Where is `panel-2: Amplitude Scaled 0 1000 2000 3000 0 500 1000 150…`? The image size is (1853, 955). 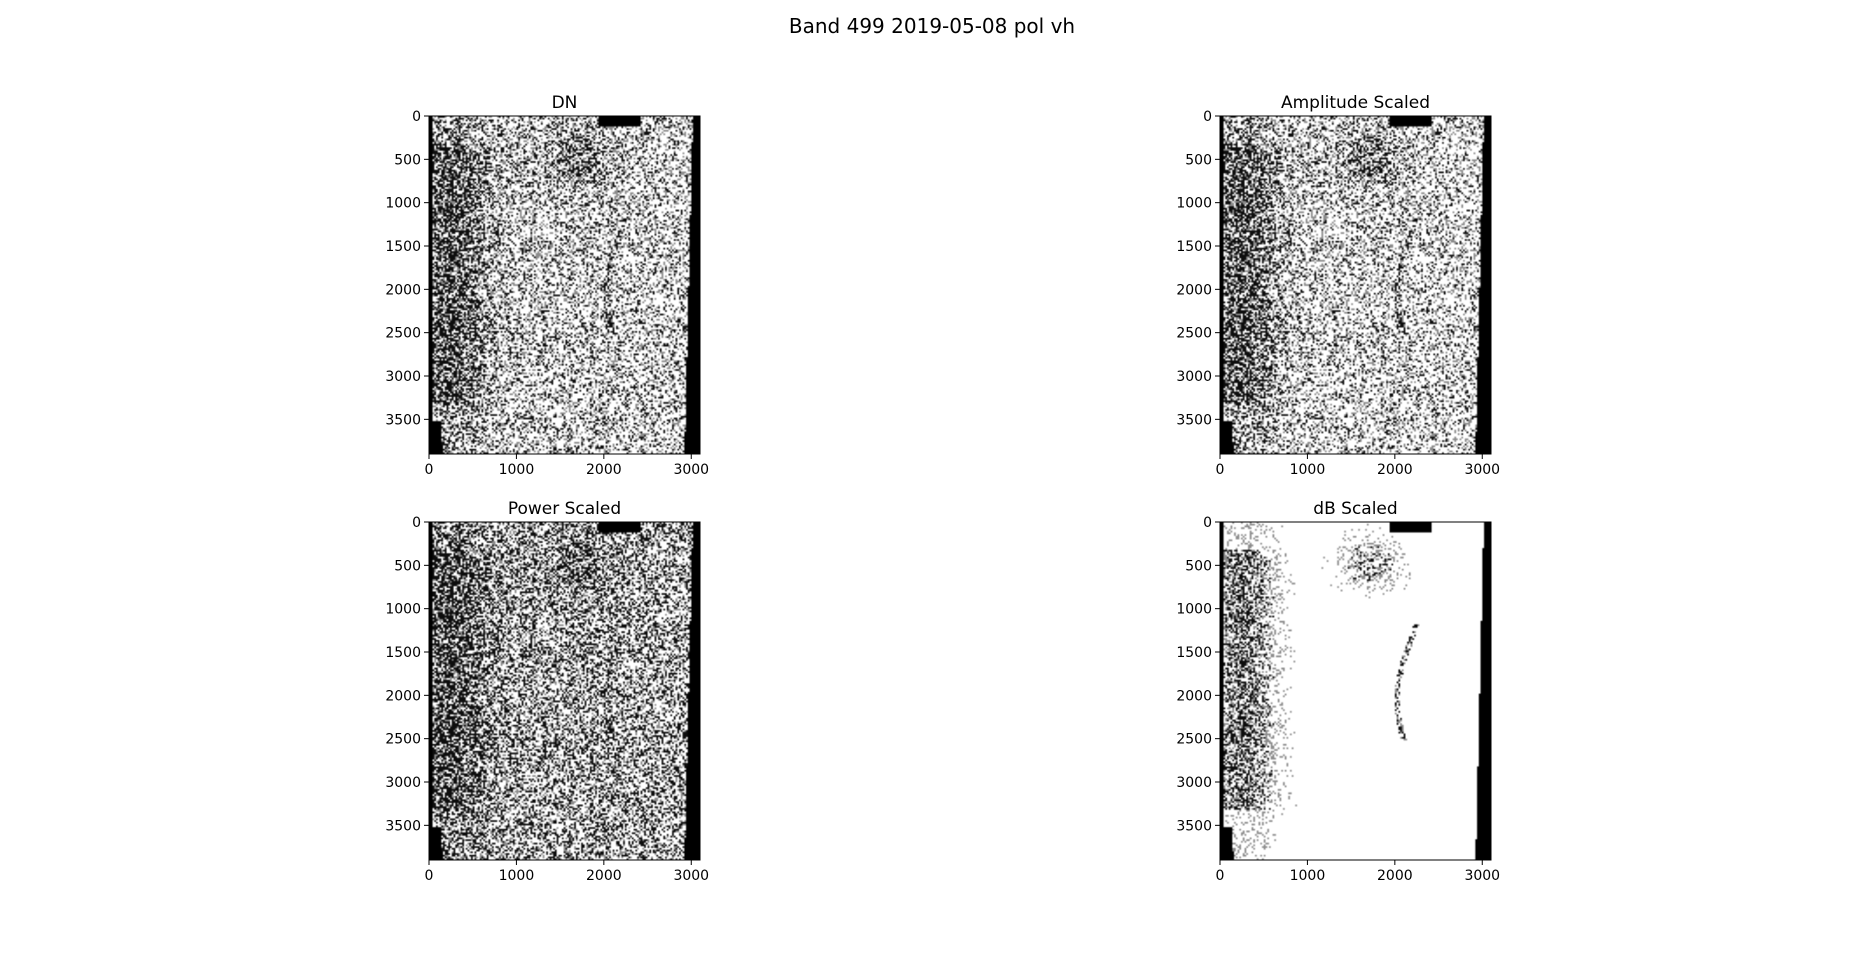 panel-2: Amplitude Scaled 0 1000 2000 3000 0 500 1000 150… is located at coordinates (1338, 285).